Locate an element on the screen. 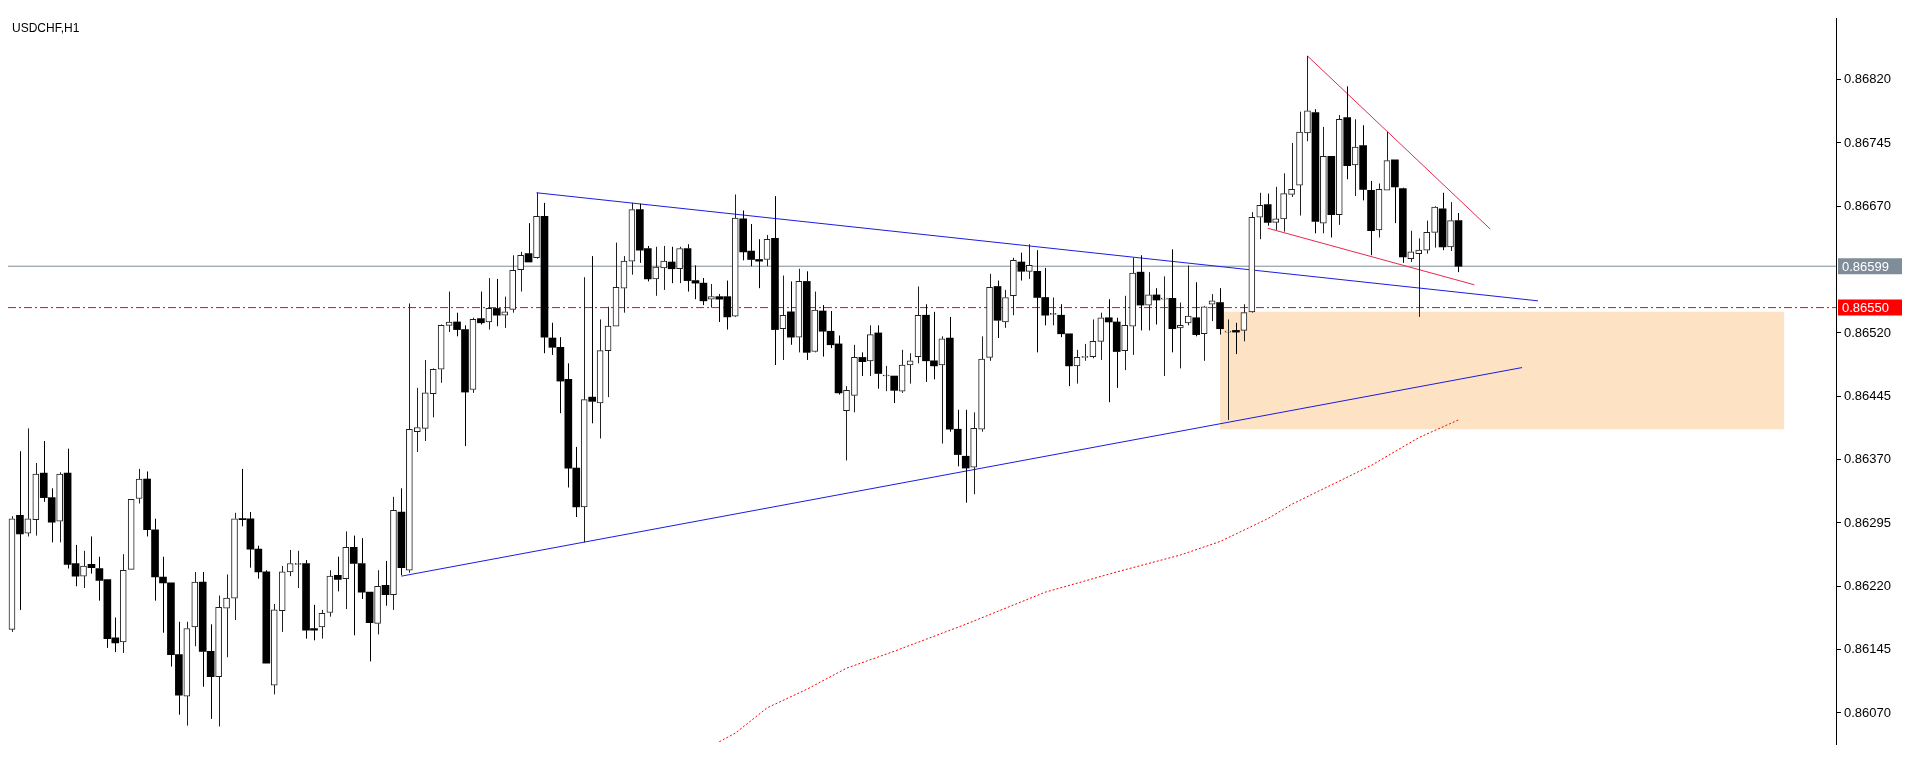 The height and width of the screenshot is (763, 1916). ref-line-label: 0.86550 is located at coordinates (1865, 308).